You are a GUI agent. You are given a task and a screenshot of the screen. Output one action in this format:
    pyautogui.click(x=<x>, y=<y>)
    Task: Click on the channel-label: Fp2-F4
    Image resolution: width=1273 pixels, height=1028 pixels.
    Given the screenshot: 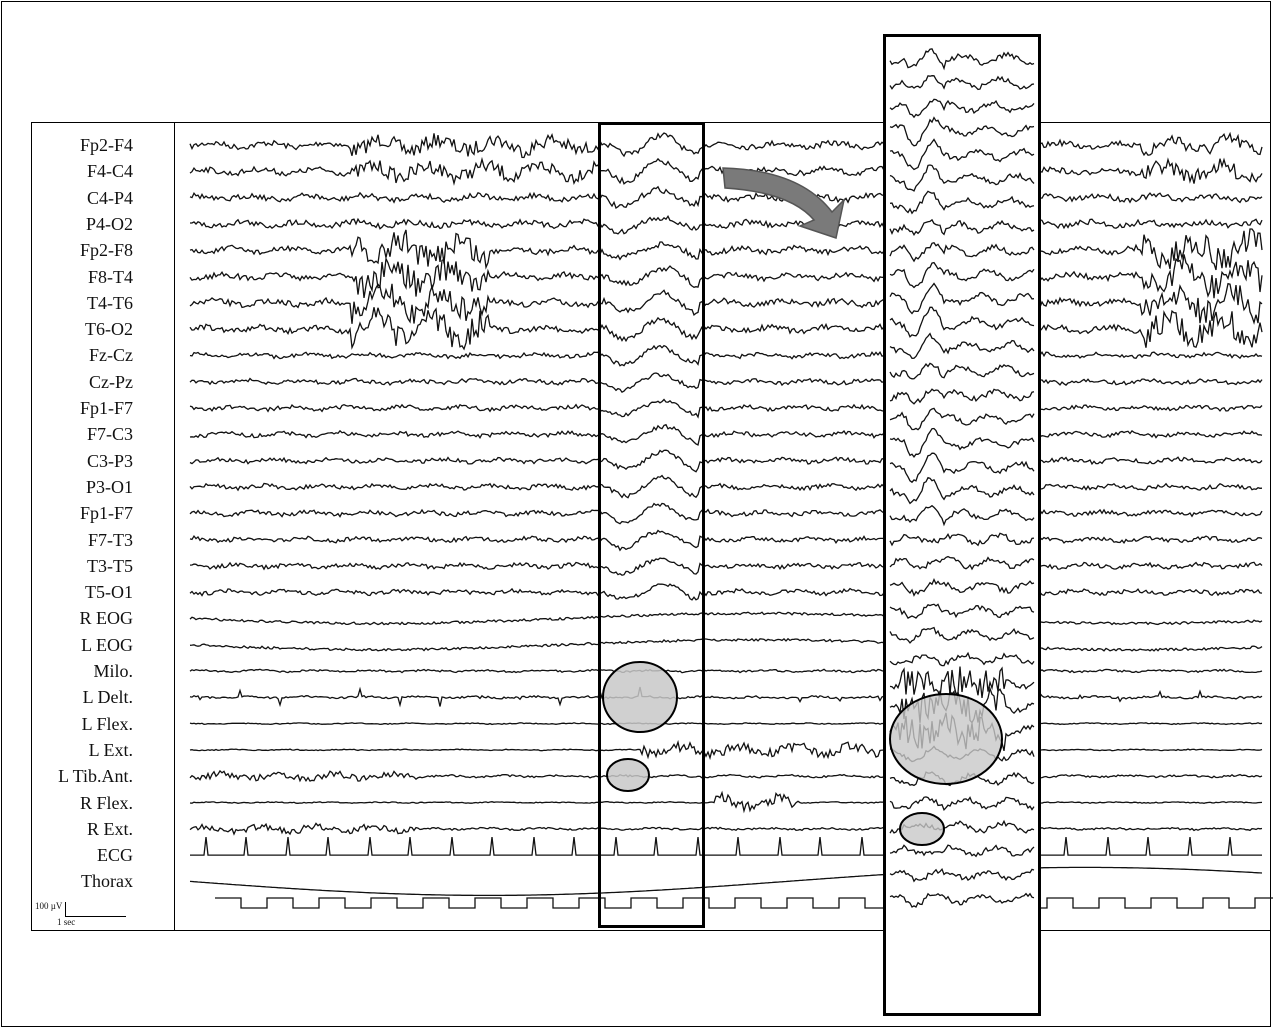 What is the action you would take?
    pyautogui.click(x=106, y=145)
    